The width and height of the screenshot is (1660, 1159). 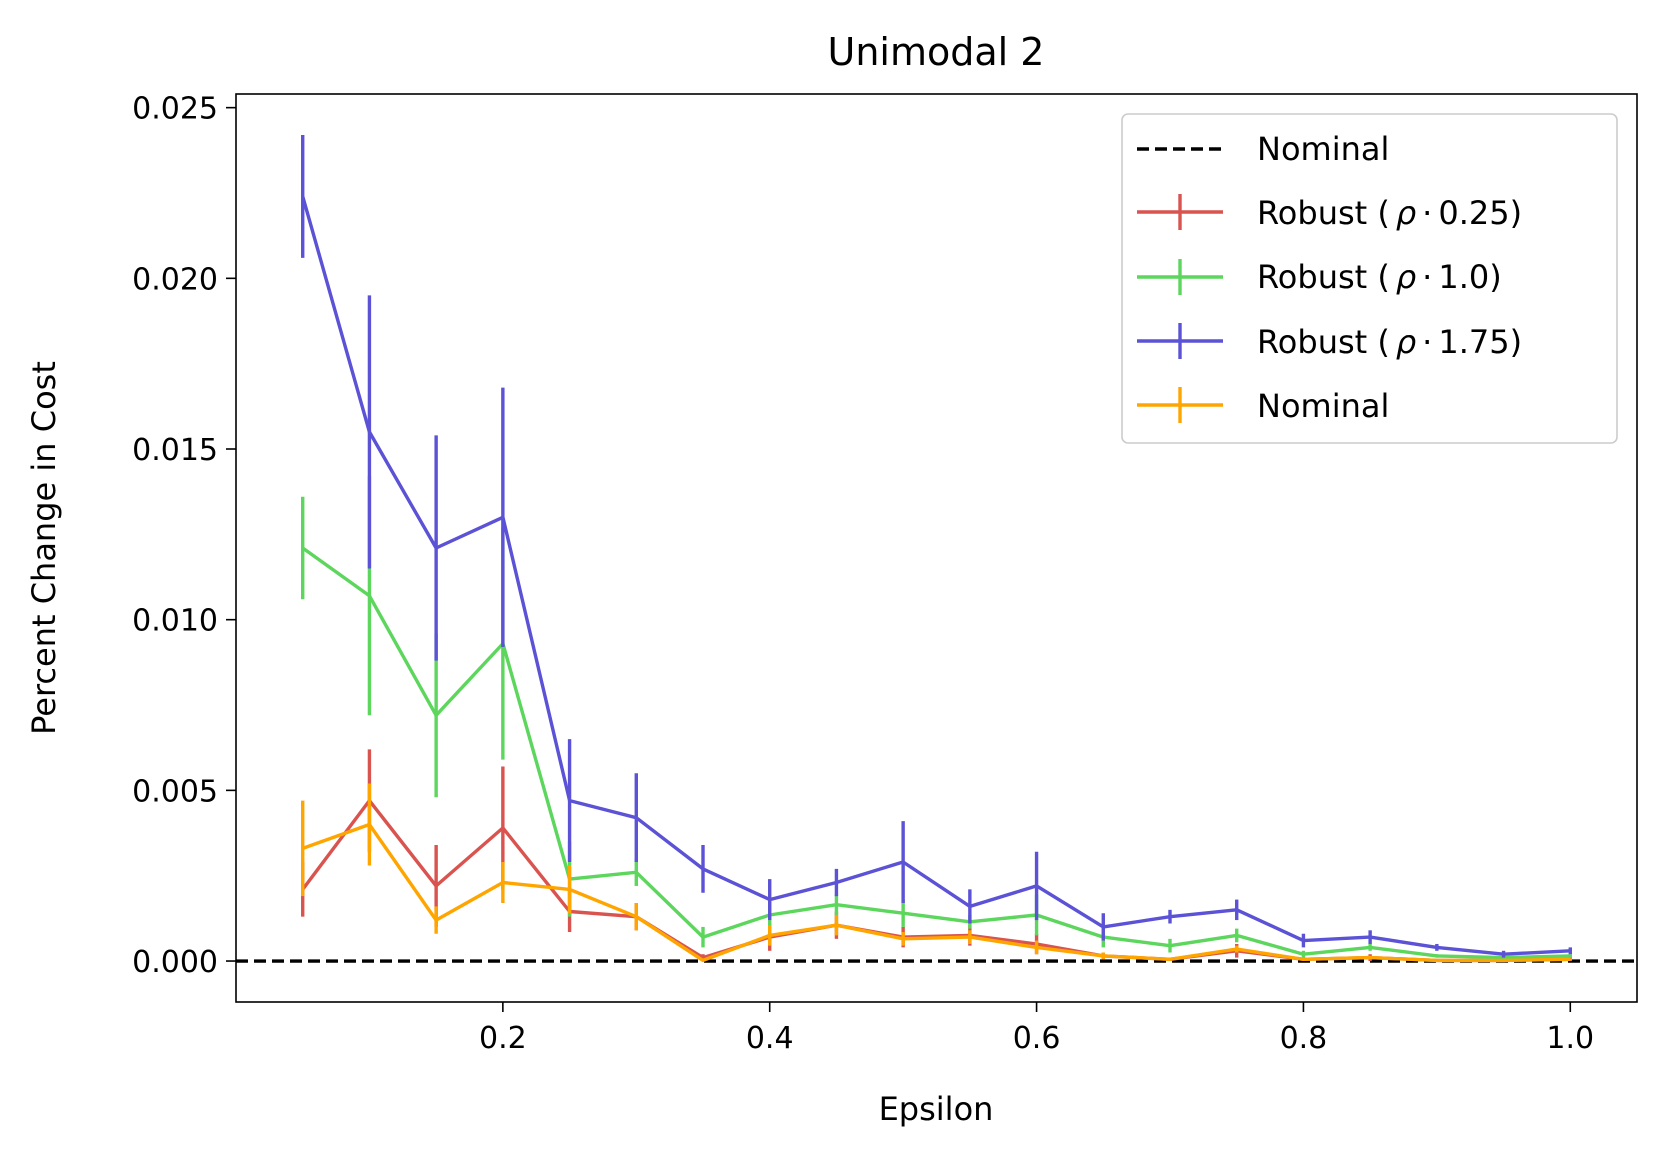 What do you see at coordinates (175, 450) in the screenshot?
I see `y-tick-label: 0.015` at bounding box center [175, 450].